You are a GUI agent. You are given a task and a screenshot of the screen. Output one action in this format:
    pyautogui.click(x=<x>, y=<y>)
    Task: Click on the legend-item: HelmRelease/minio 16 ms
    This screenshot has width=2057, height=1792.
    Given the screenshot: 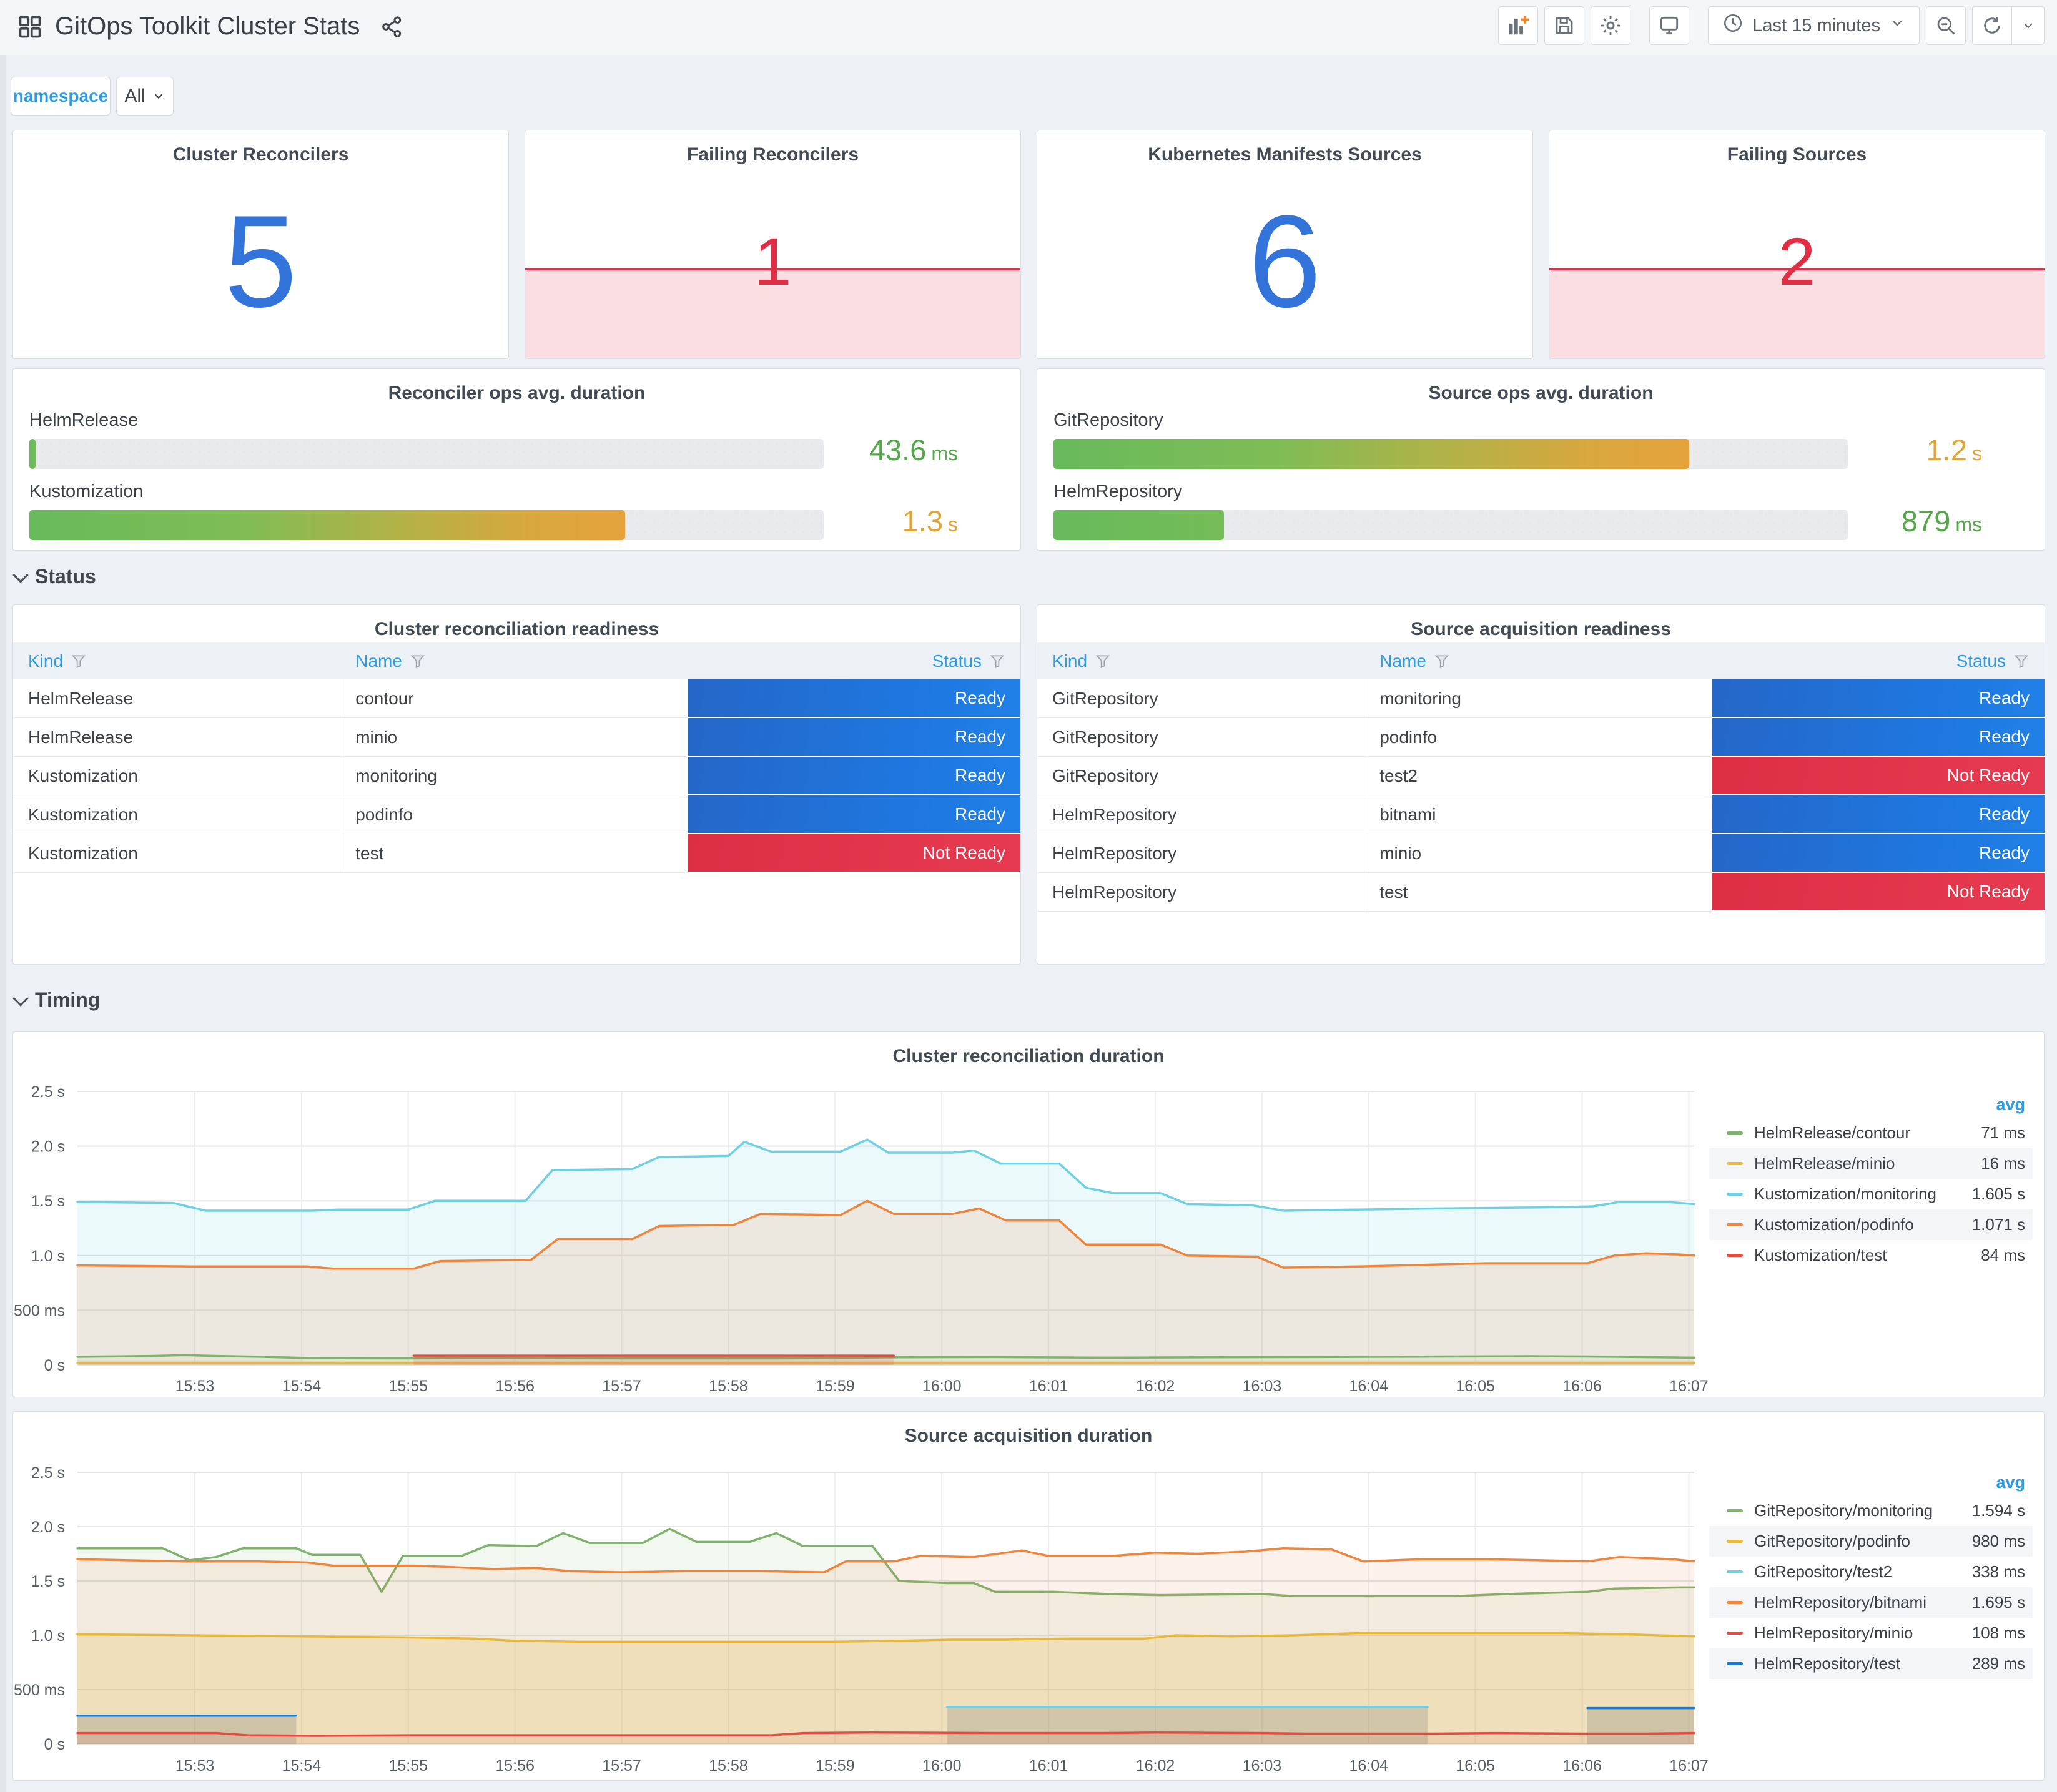 What is the action you would take?
    pyautogui.click(x=1871, y=1163)
    